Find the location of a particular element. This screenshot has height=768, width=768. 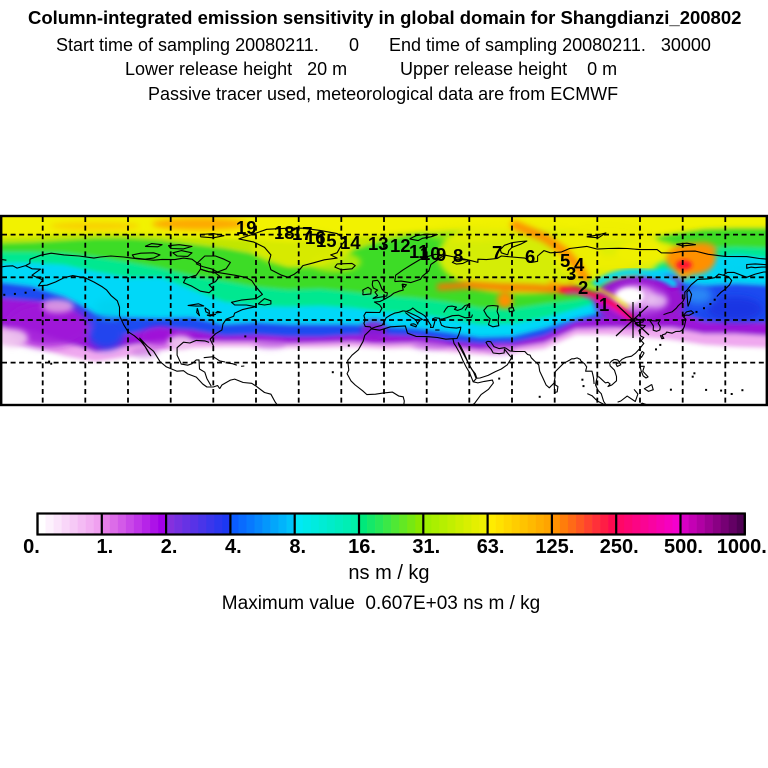

svg-text: 63. is located at coordinates (491, 547).